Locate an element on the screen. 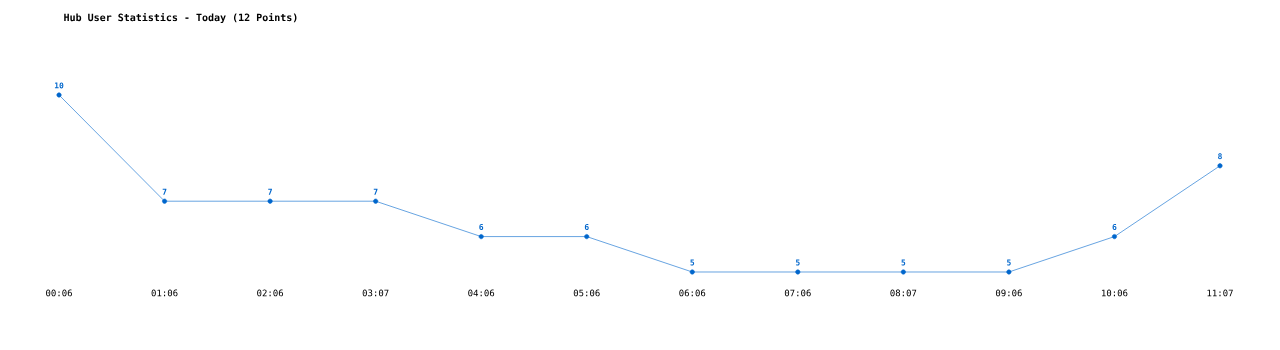 Image resolution: width=1280 pixels, height=350 pixels. x-tick-label: 05:06 is located at coordinates (586, 293).